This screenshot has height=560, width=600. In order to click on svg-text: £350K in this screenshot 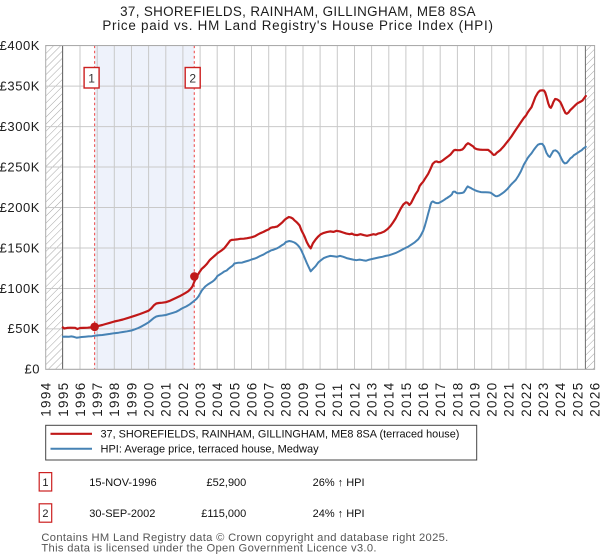, I will do `click(20, 85)`.